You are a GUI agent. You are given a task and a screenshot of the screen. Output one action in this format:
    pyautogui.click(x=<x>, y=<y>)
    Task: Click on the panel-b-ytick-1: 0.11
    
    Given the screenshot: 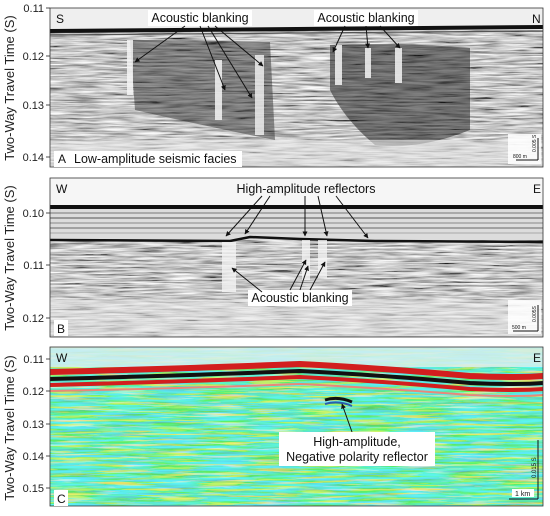 What is the action you would take?
    pyautogui.click(x=36, y=266)
    